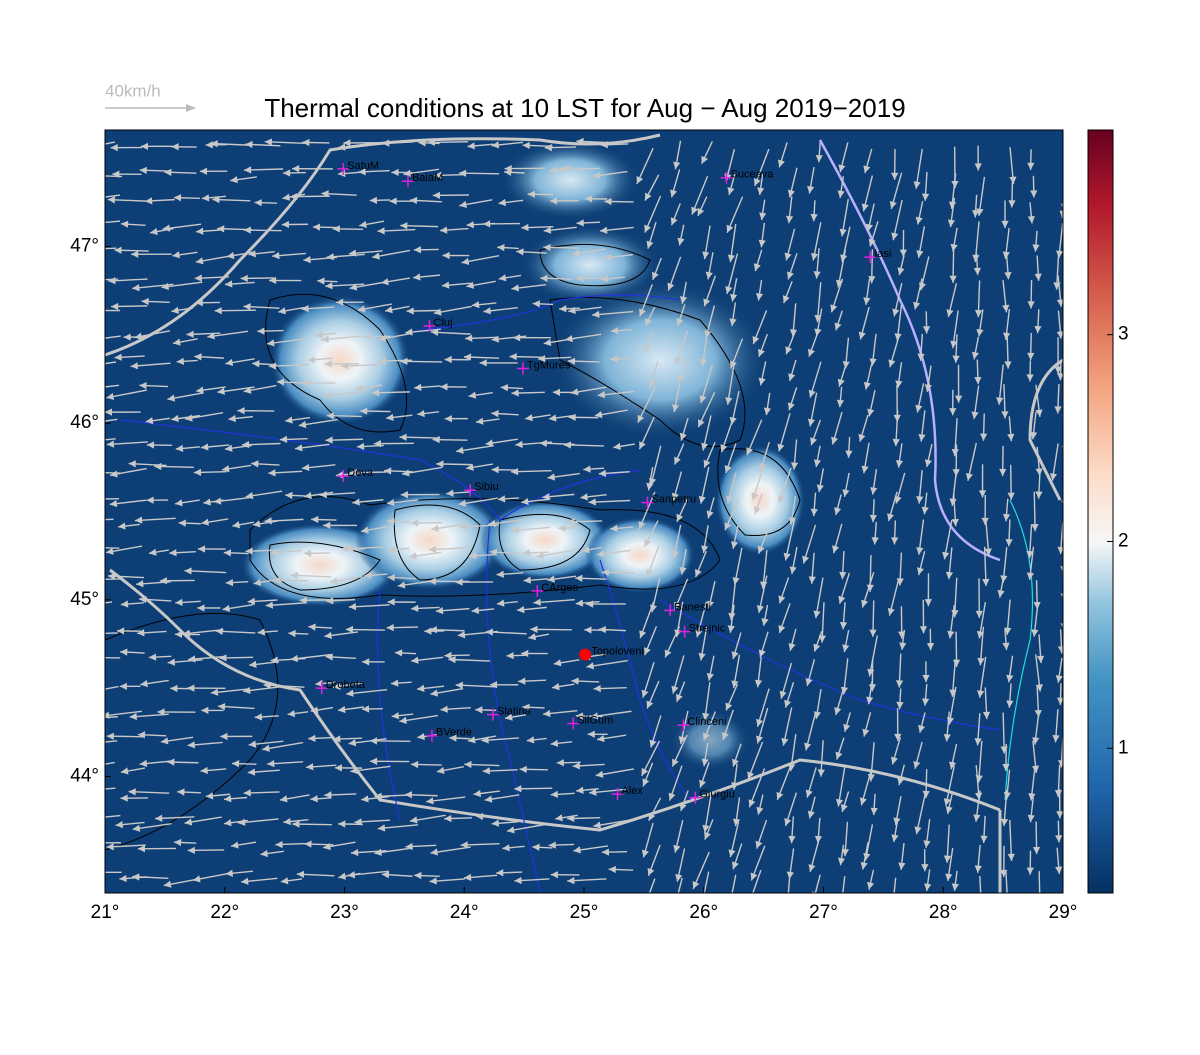  What do you see at coordinates (84, 599) in the screenshot?
I see `y-tick-label: 45°` at bounding box center [84, 599].